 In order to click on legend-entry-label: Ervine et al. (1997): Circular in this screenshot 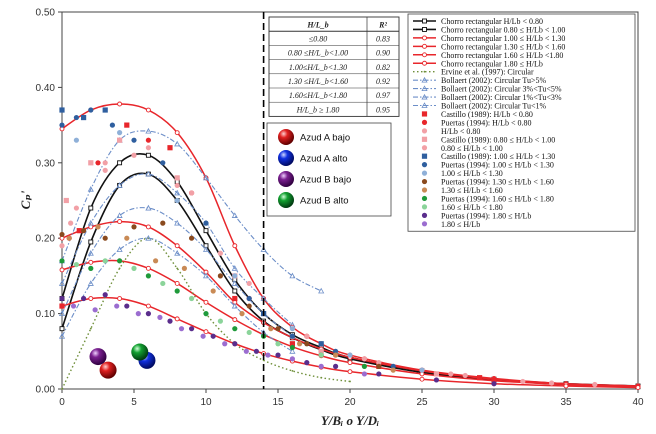, I will do `click(487, 72)`.